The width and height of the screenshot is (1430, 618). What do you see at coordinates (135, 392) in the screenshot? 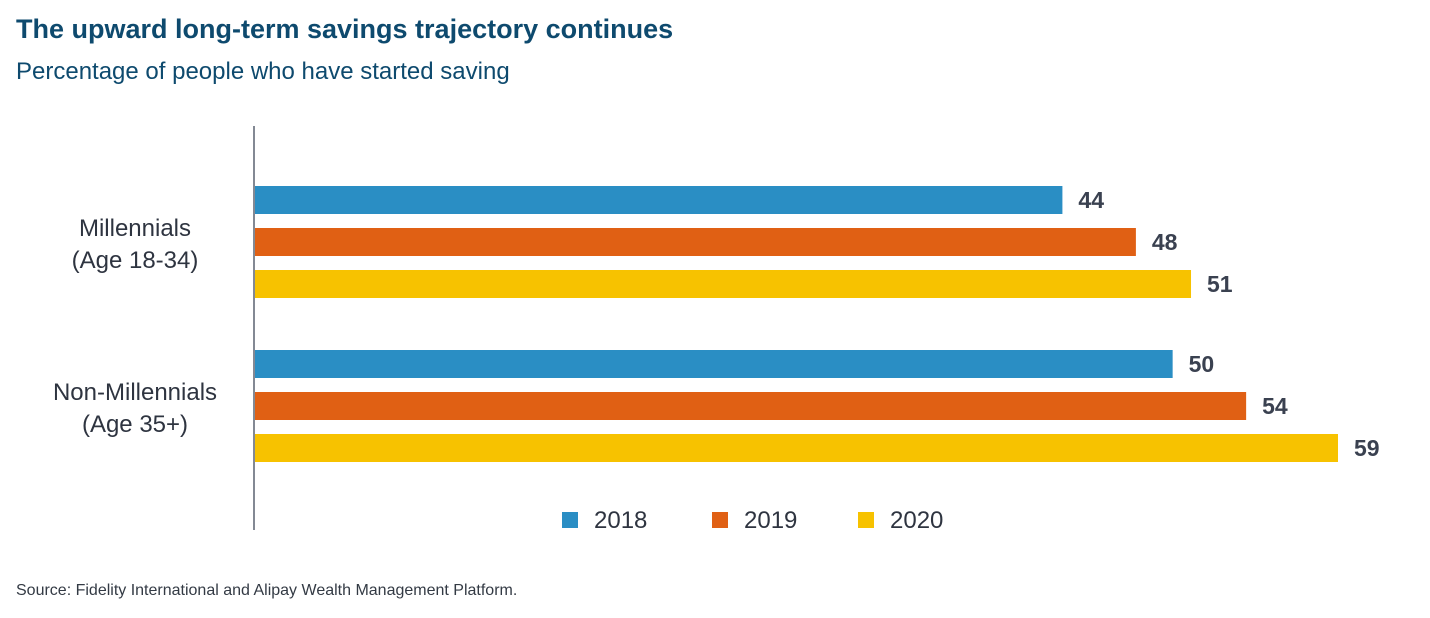
I see `category-label-line1: Non-Millennials` at bounding box center [135, 392].